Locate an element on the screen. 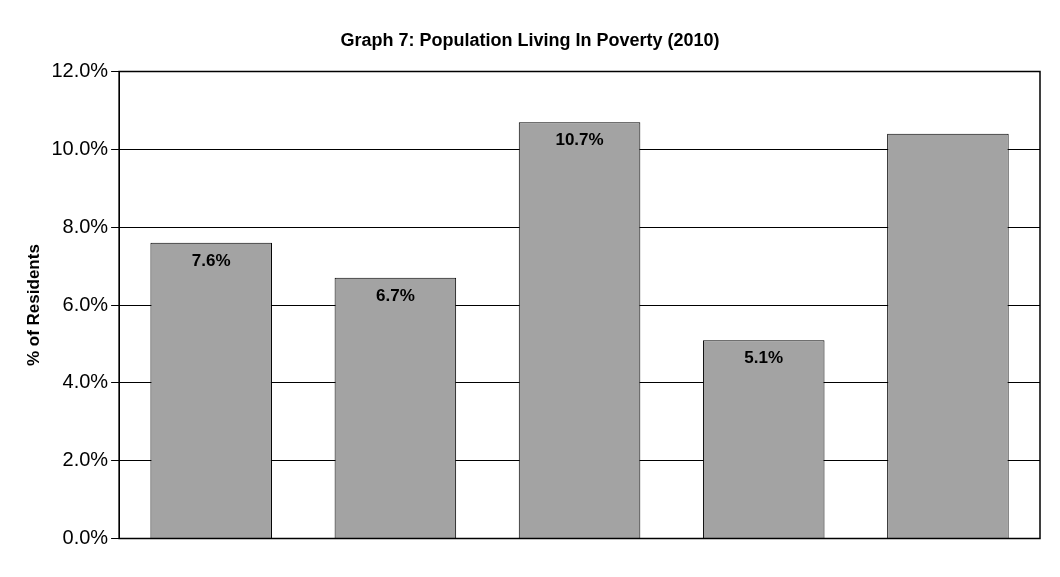 The height and width of the screenshot is (577, 1060). y-tick-label: 6.0% is located at coordinates (85, 303).